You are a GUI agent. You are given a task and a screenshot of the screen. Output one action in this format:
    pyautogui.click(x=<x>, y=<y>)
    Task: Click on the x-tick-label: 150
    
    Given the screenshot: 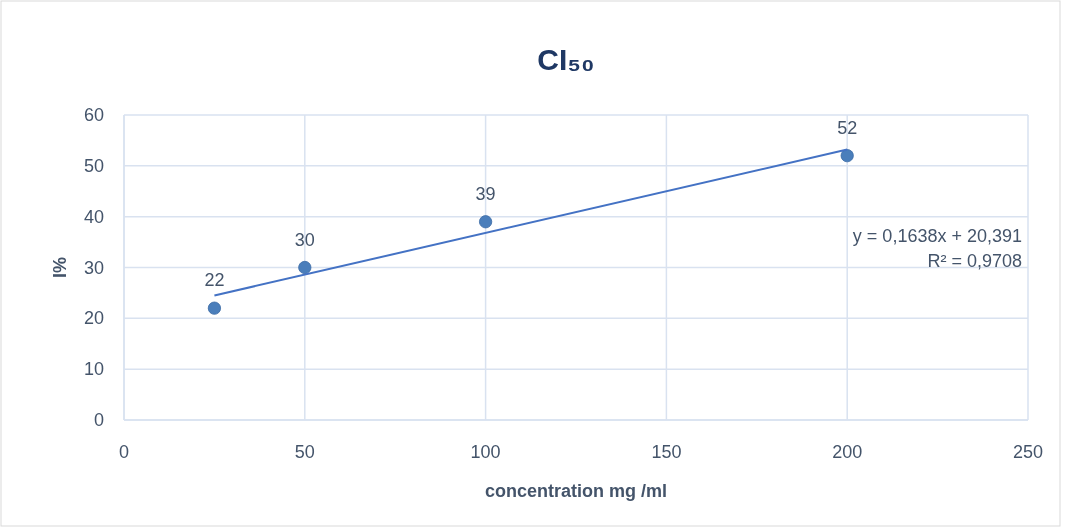 What is the action you would take?
    pyautogui.click(x=666, y=452)
    